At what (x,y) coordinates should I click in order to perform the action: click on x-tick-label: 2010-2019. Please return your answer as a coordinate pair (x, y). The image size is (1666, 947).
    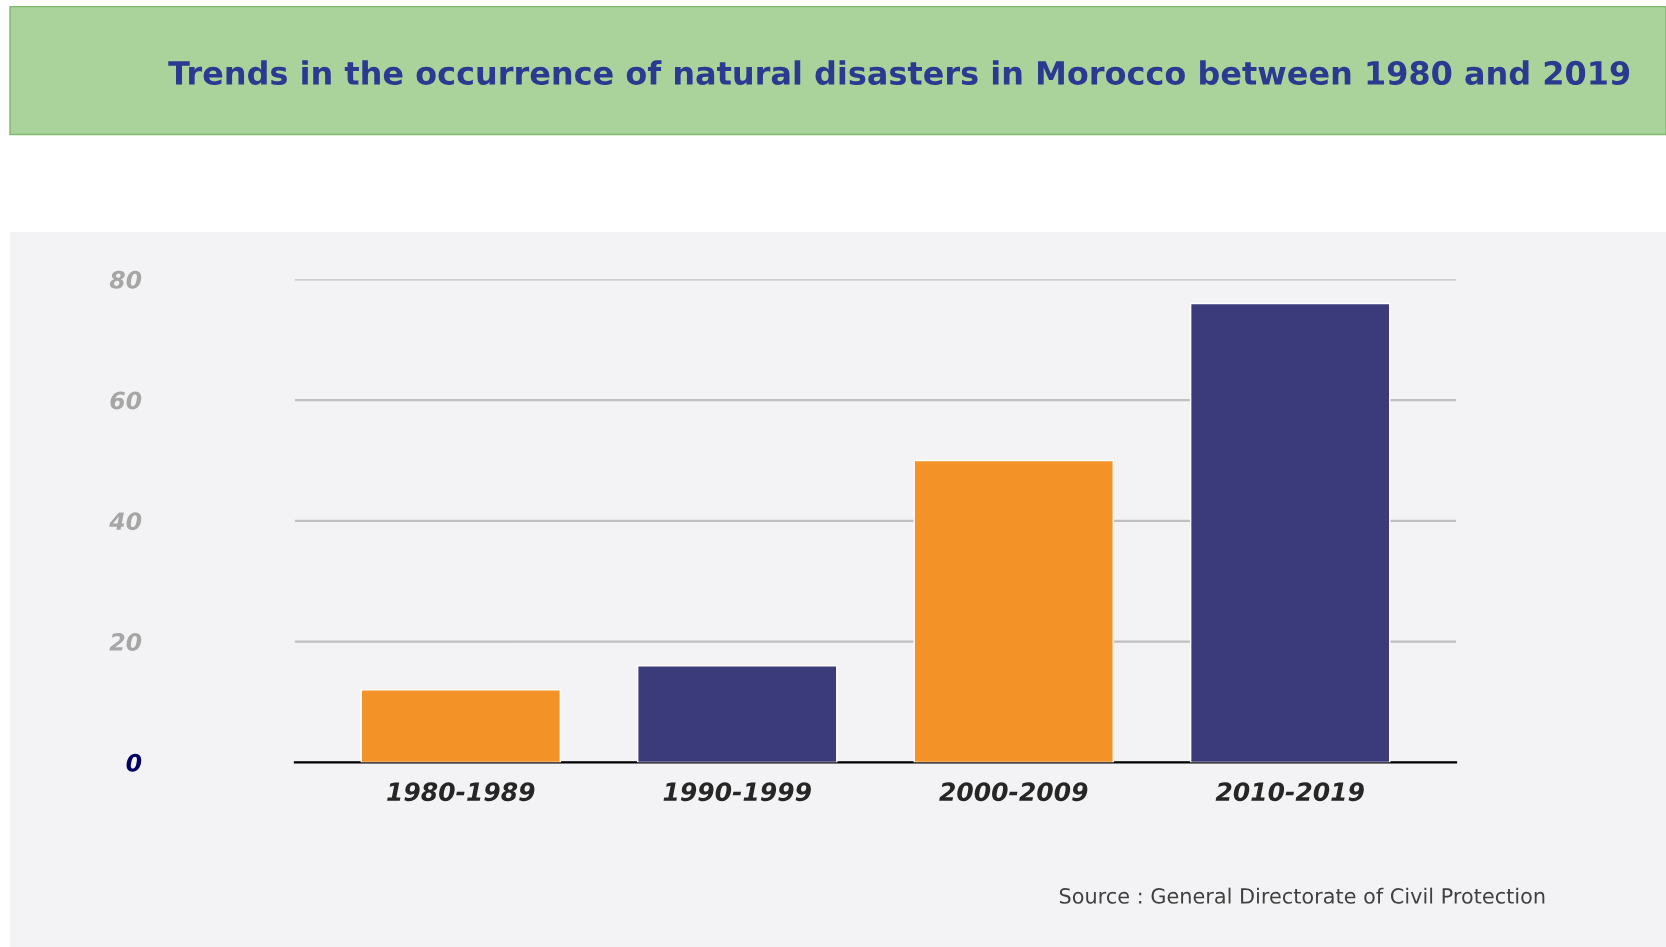
    Looking at the image, I should click on (1289, 792).